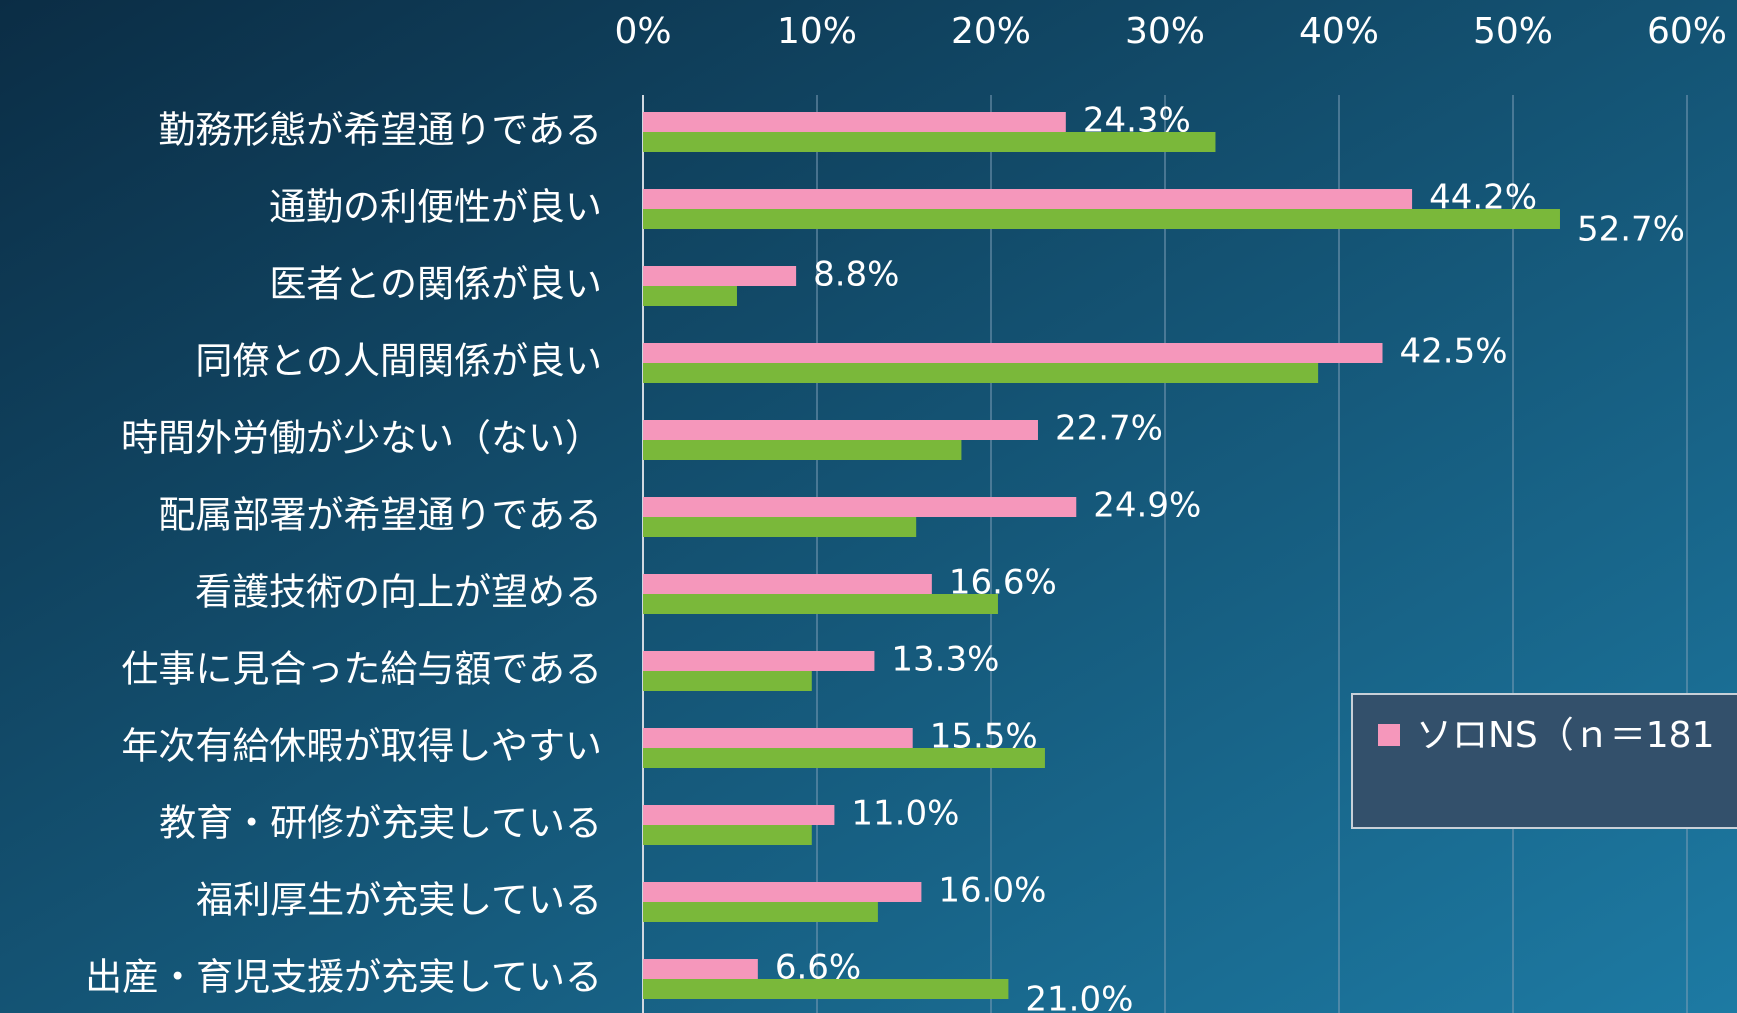 This screenshot has height=1013, width=1737. What do you see at coordinates (380, 823) in the screenshot?
I see `y-tick-label: 教育・研修が充実している` at bounding box center [380, 823].